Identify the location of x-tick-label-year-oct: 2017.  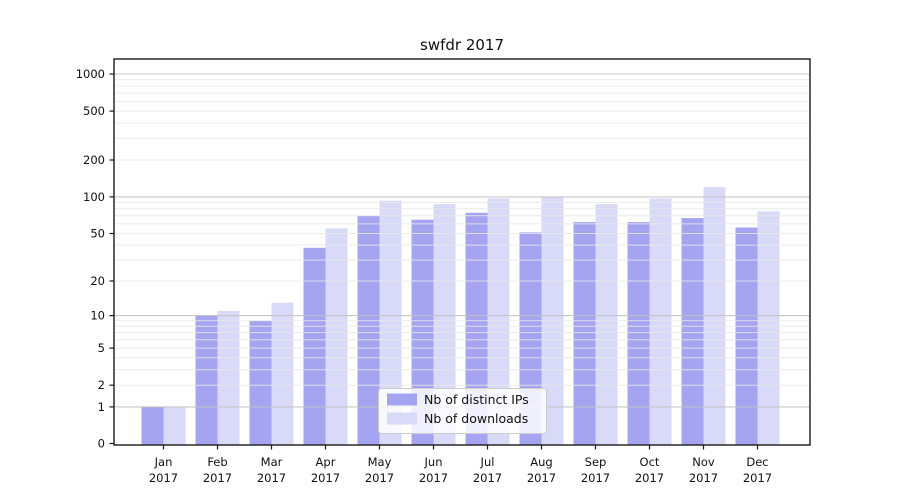
(649, 478).